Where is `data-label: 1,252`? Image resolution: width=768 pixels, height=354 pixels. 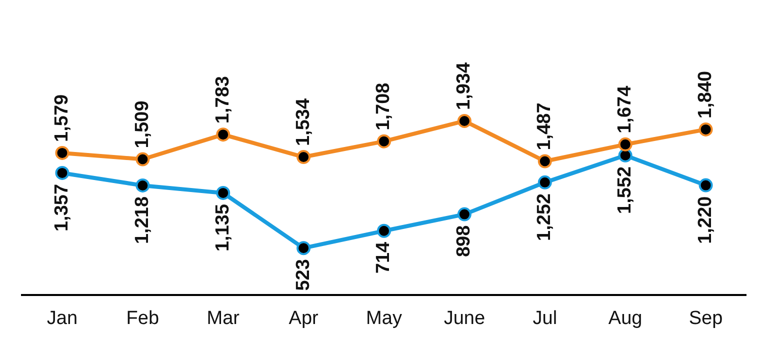
data-label: 1,252 is located at coordinates (545, 217).